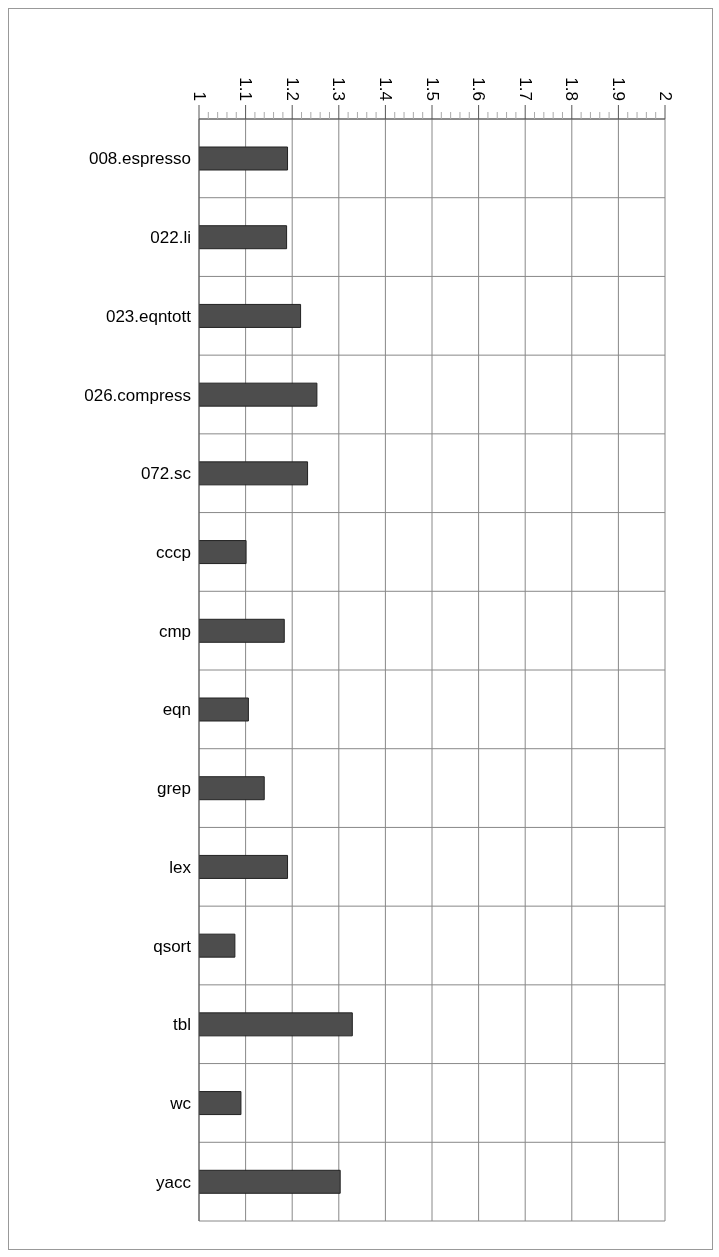 The width and height of the screenshot is (719, 1257). Describe the element at coordinates (618, 89) in the screenshot. I see `x-tick-label: 1.9` at that location.